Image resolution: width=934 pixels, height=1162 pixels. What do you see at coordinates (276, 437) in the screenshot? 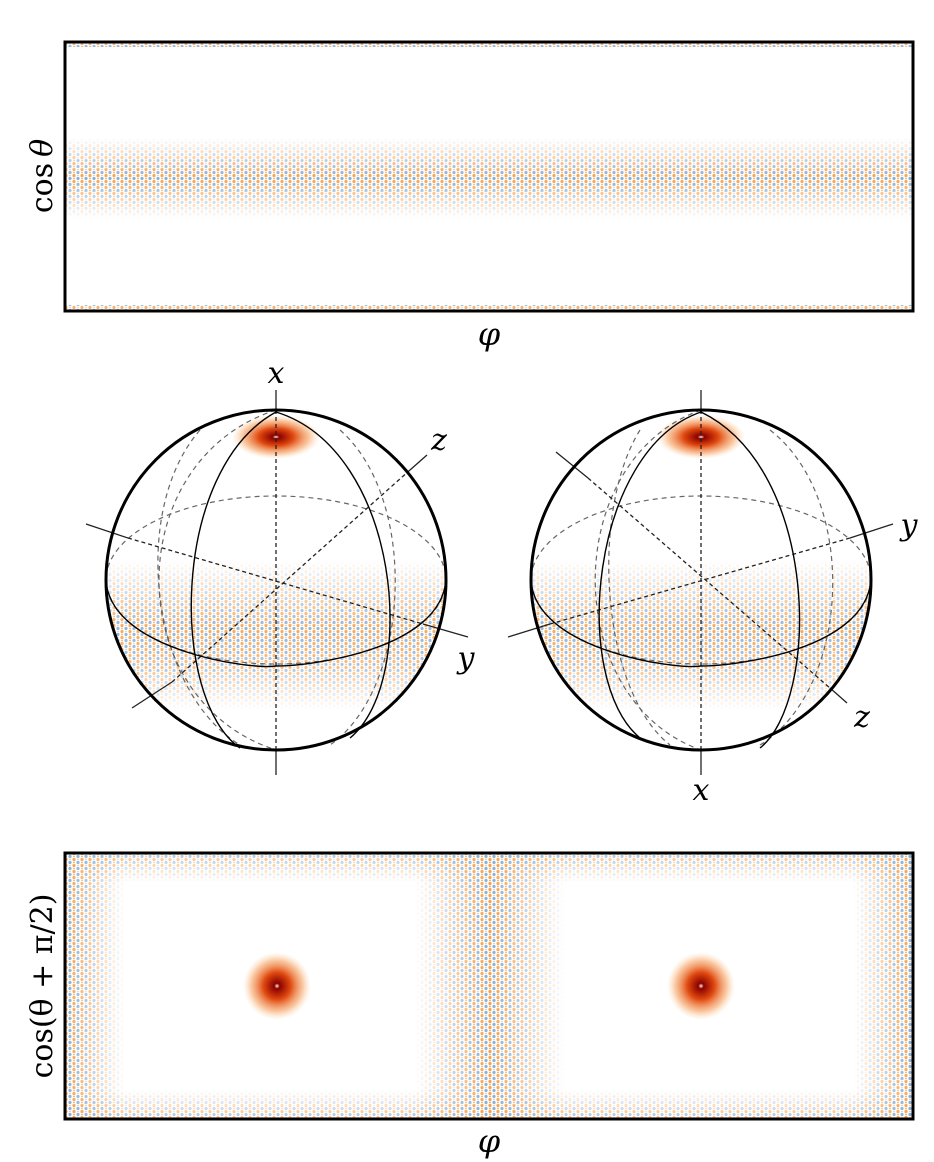
I see `left-sphere-spot` at bounding box center [276, 437].